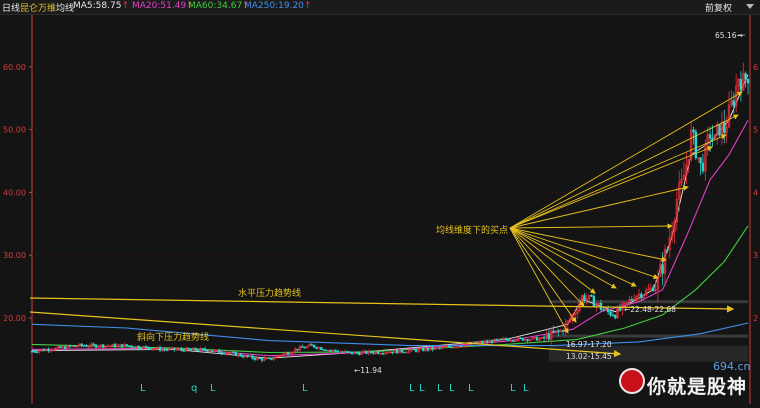 The height and width of the screenshot is (408, 760). What do you see at coordinates (755, 67) in the screenshot?
I see `y-right-tick-label: 6` at bounding box center [755, 67].